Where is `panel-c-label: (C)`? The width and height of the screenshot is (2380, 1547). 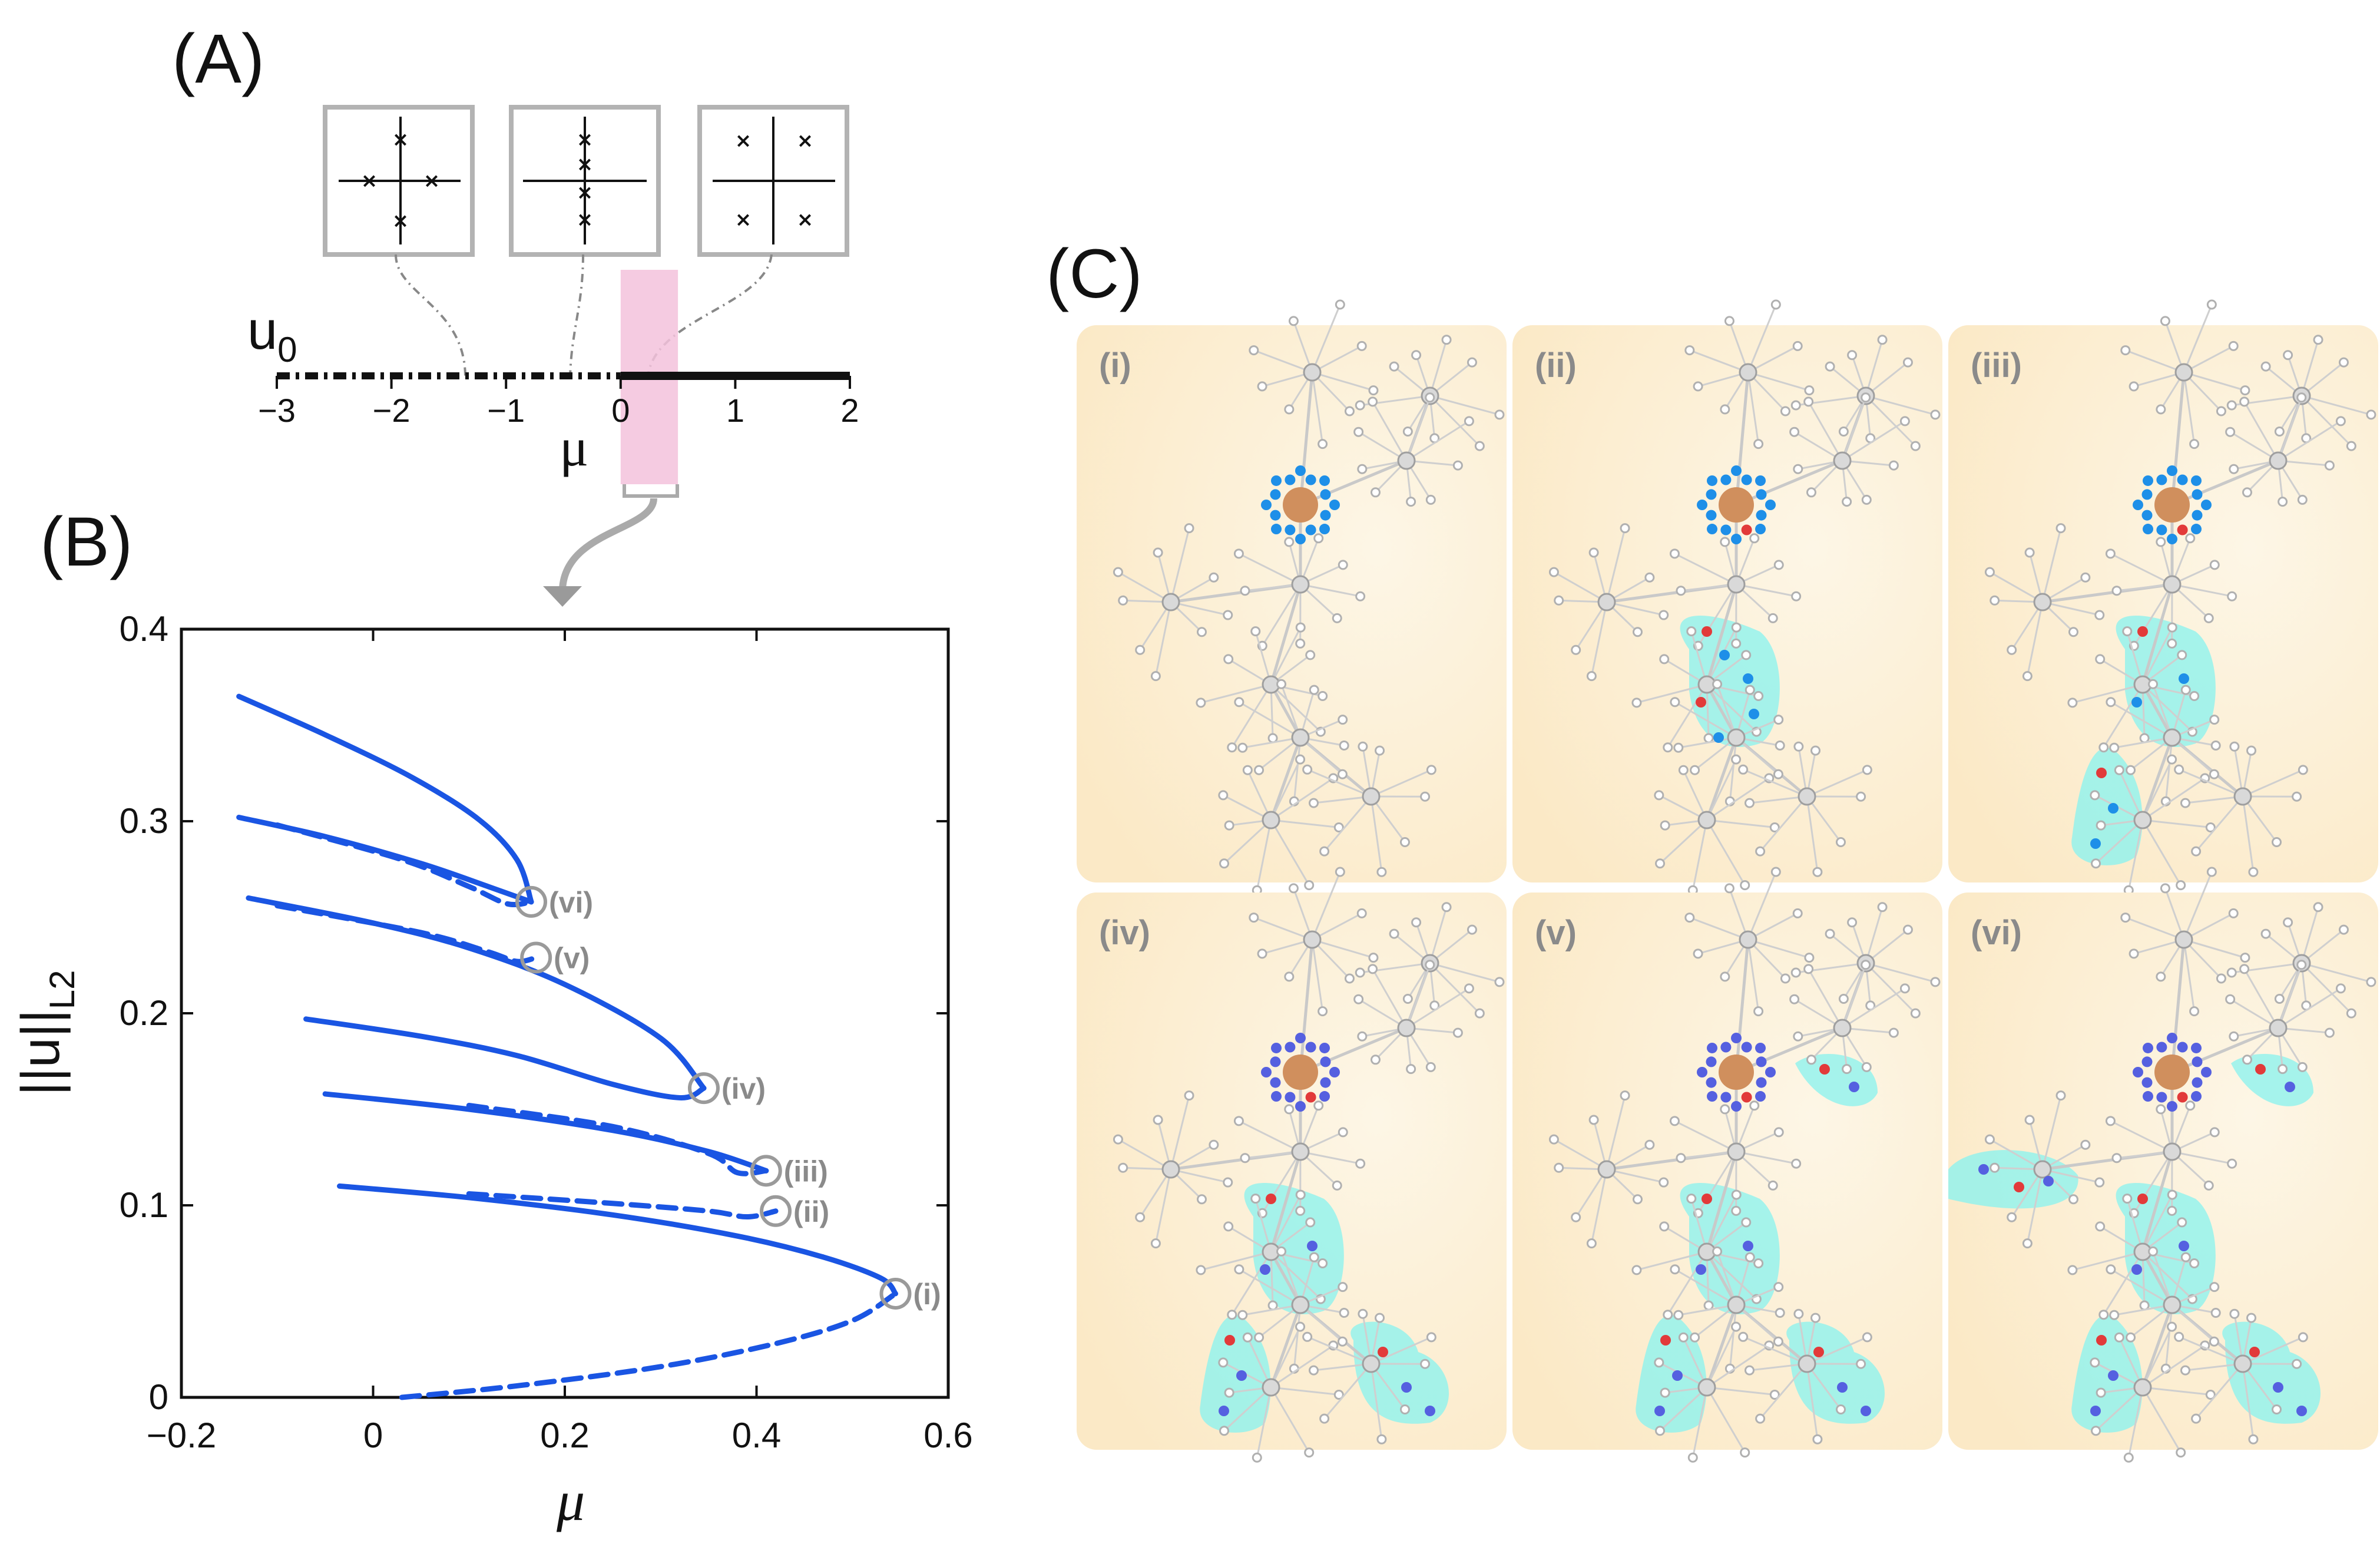 panel-c-label: (C) is located at coordinates (1094, 274).